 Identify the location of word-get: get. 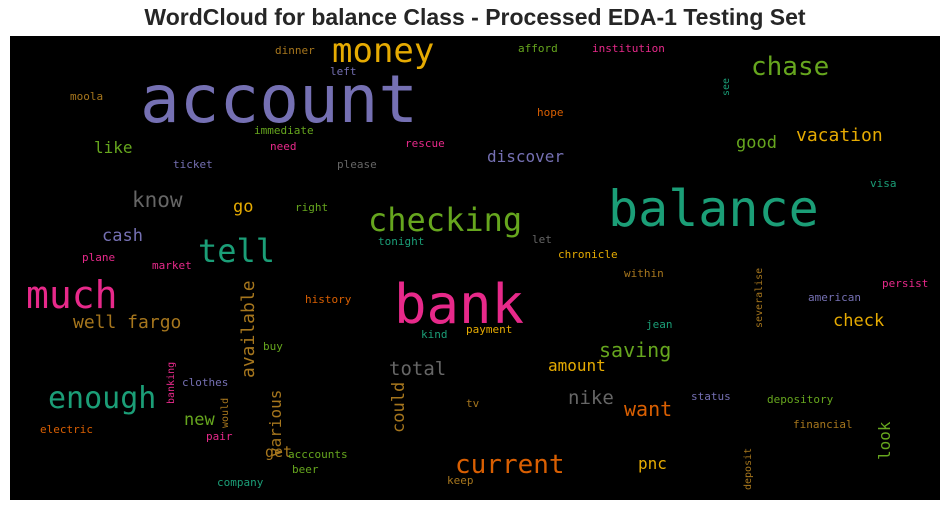
(278, 452).